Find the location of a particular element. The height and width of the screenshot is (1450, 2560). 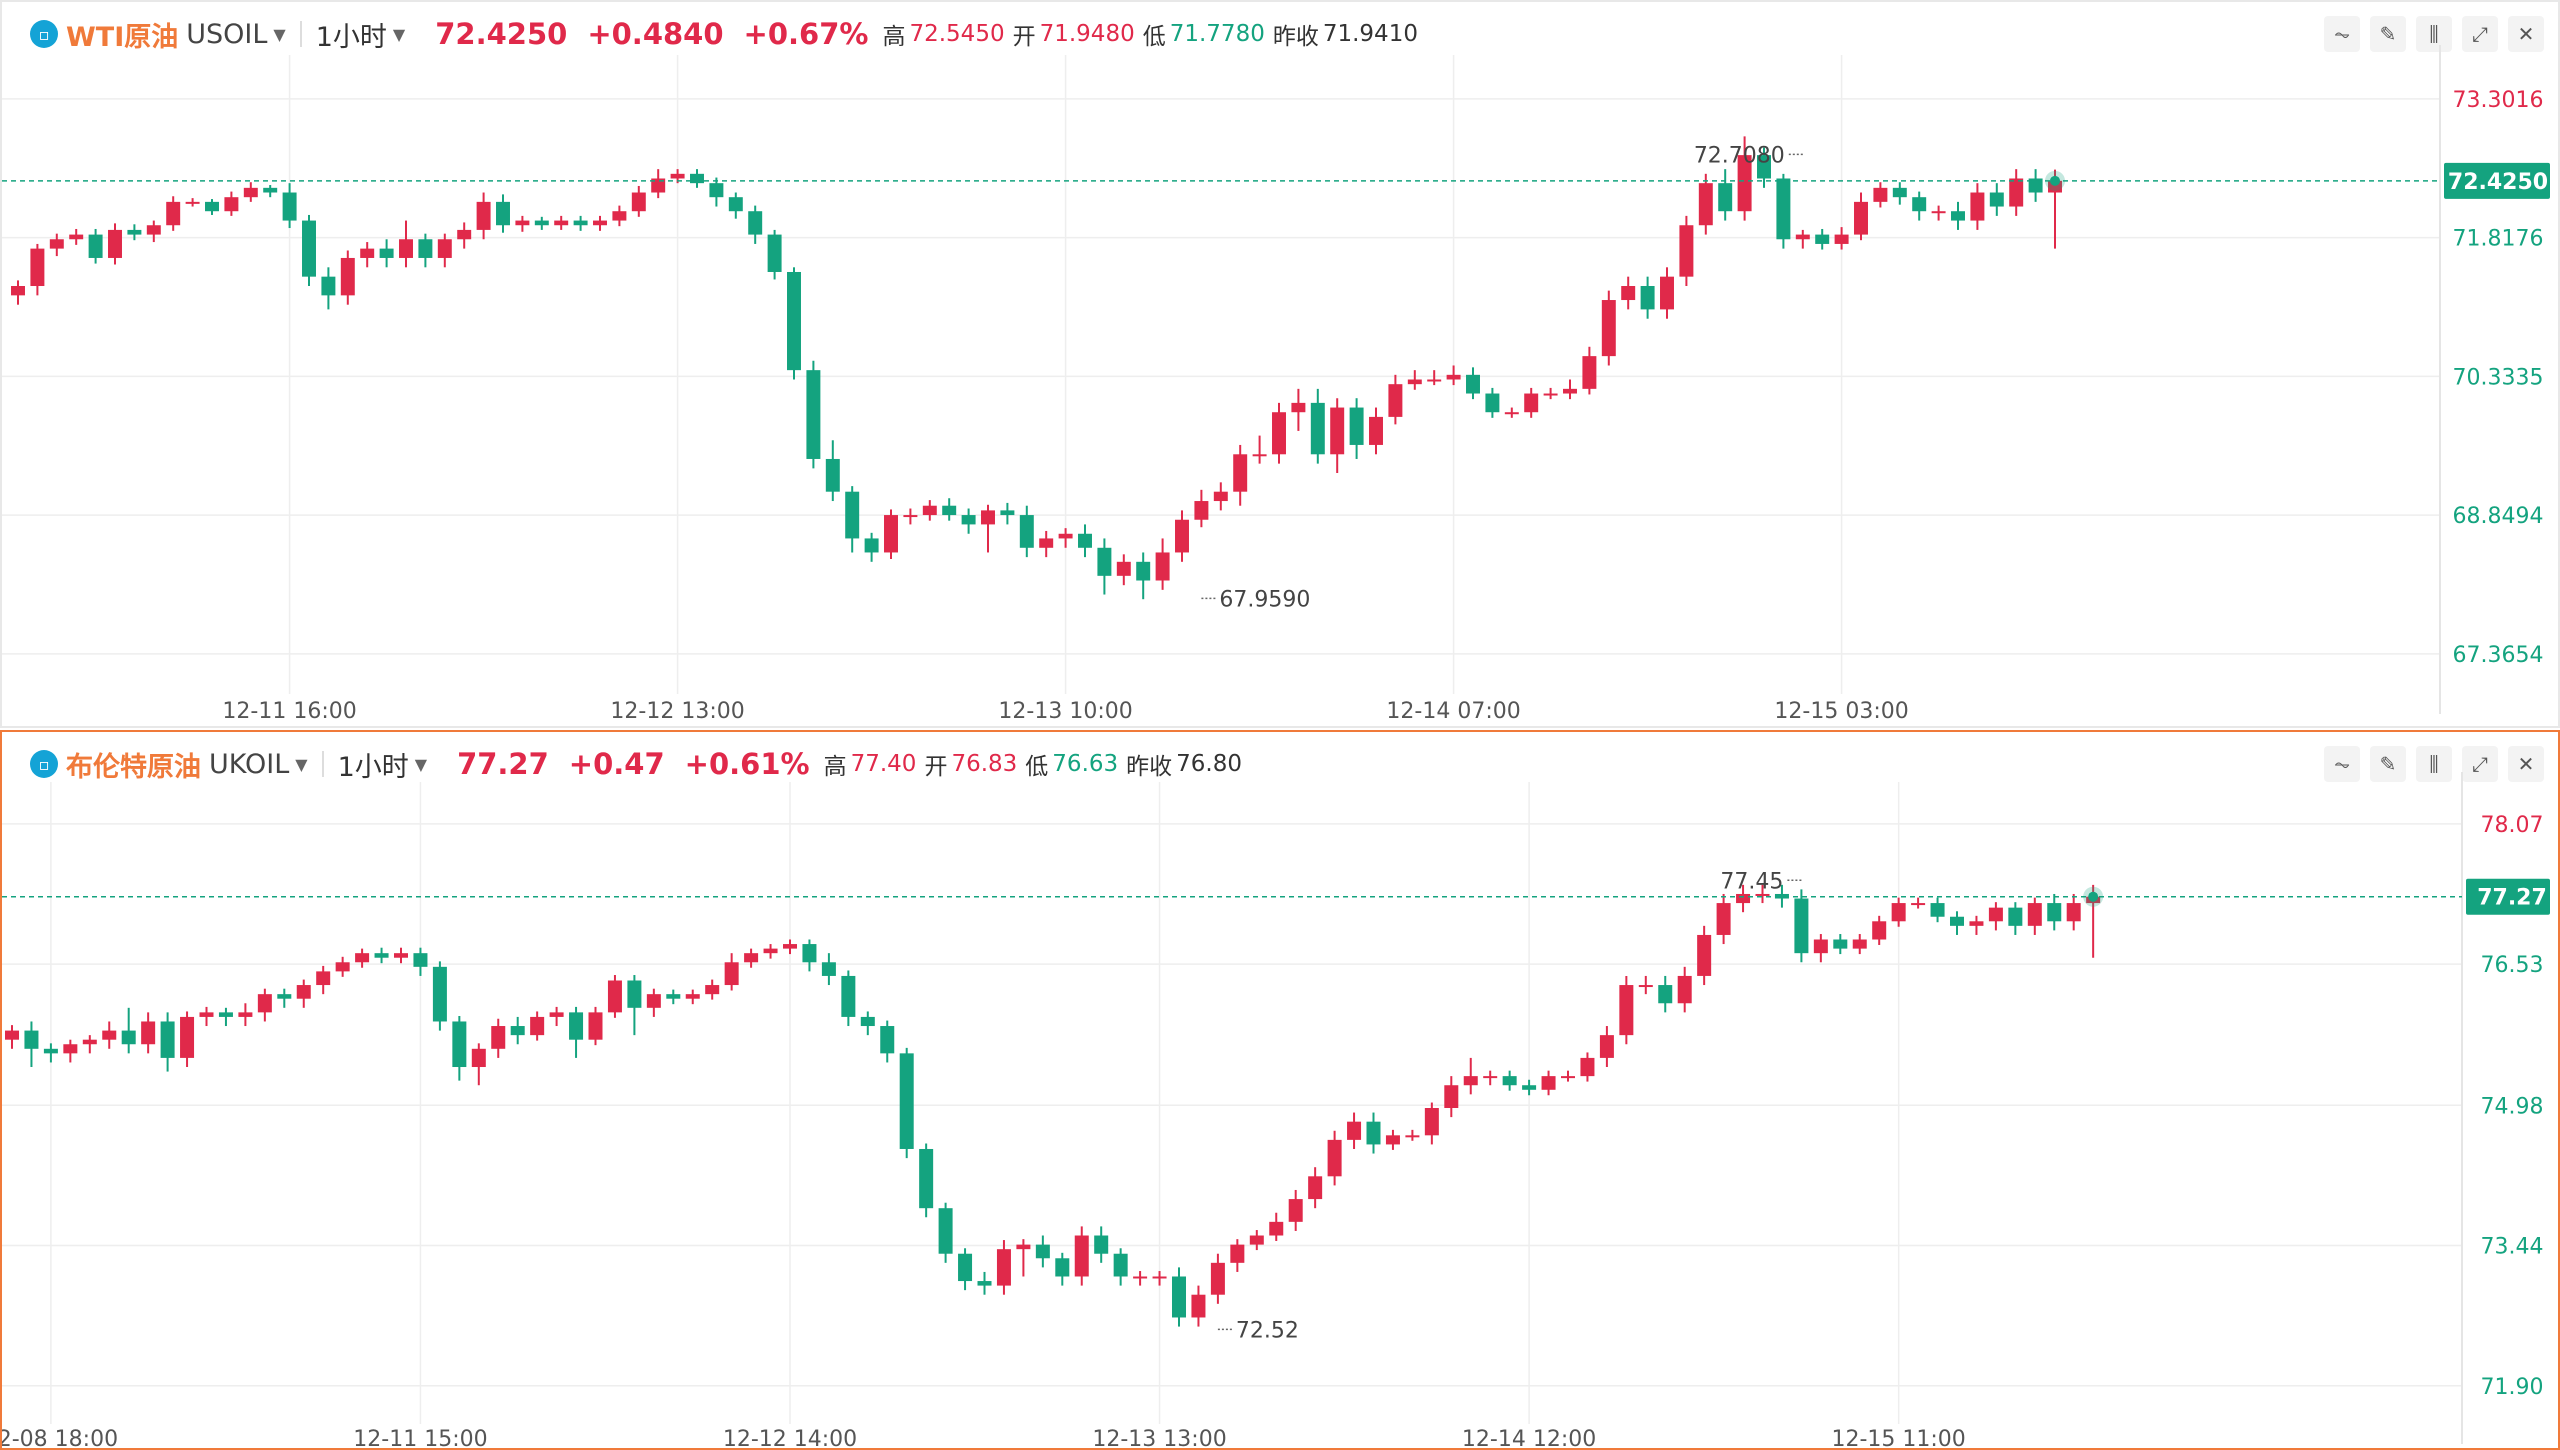

wti-open-value: 71.9480 is located at coordinates (1087, 34).